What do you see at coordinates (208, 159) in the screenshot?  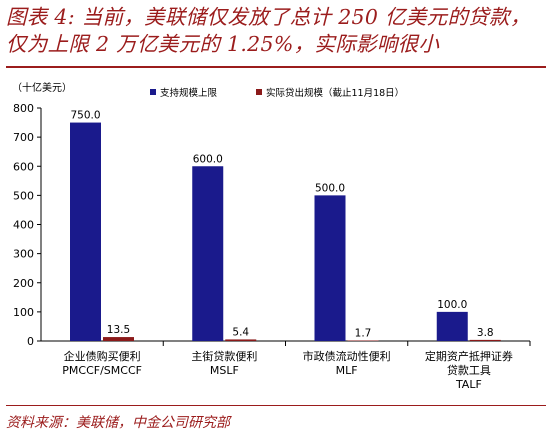 I see `data-label: 600.0` at bounding box center [208, 159].